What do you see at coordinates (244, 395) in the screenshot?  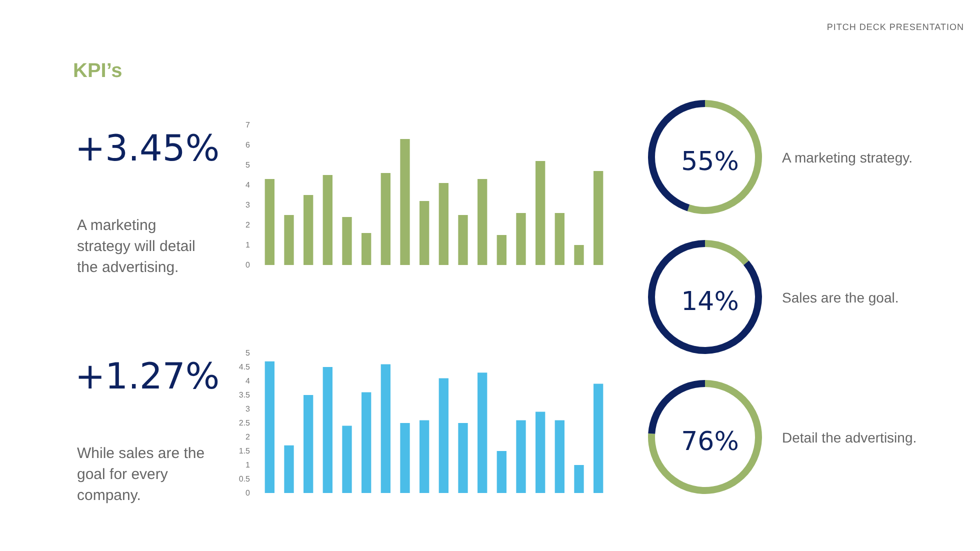 I see `y-tick-label: 3.5` at bounding box center [244, 395].